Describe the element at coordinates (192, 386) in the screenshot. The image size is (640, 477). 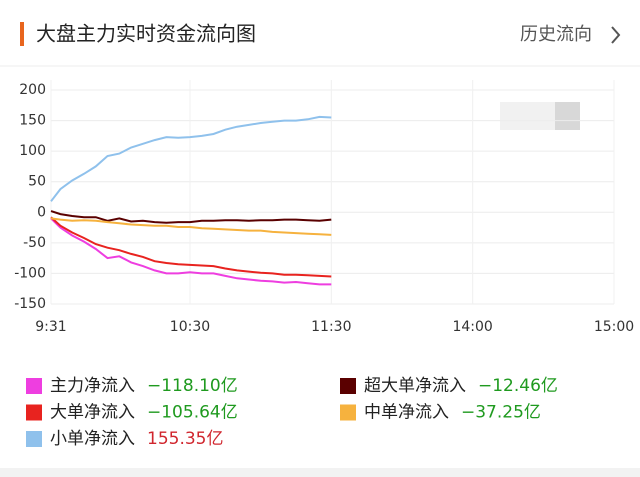
I see `legend-value: −118.10亿` at that location.